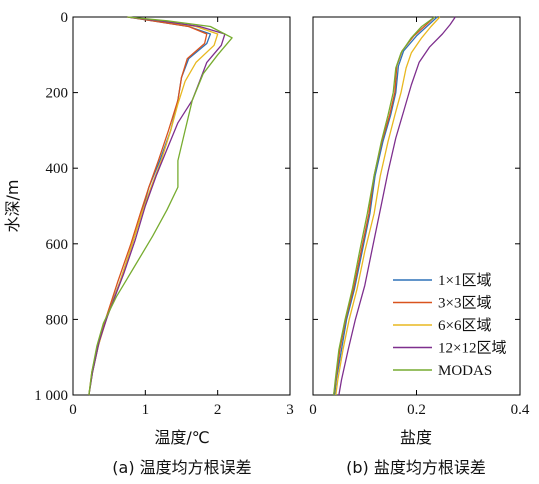 This screenshot has height=484, width=539. What do you see at coordinates (57, 169) in the screenshot?
I see `panel-a-ytick-label: 400` at bounding box center [57, 169].